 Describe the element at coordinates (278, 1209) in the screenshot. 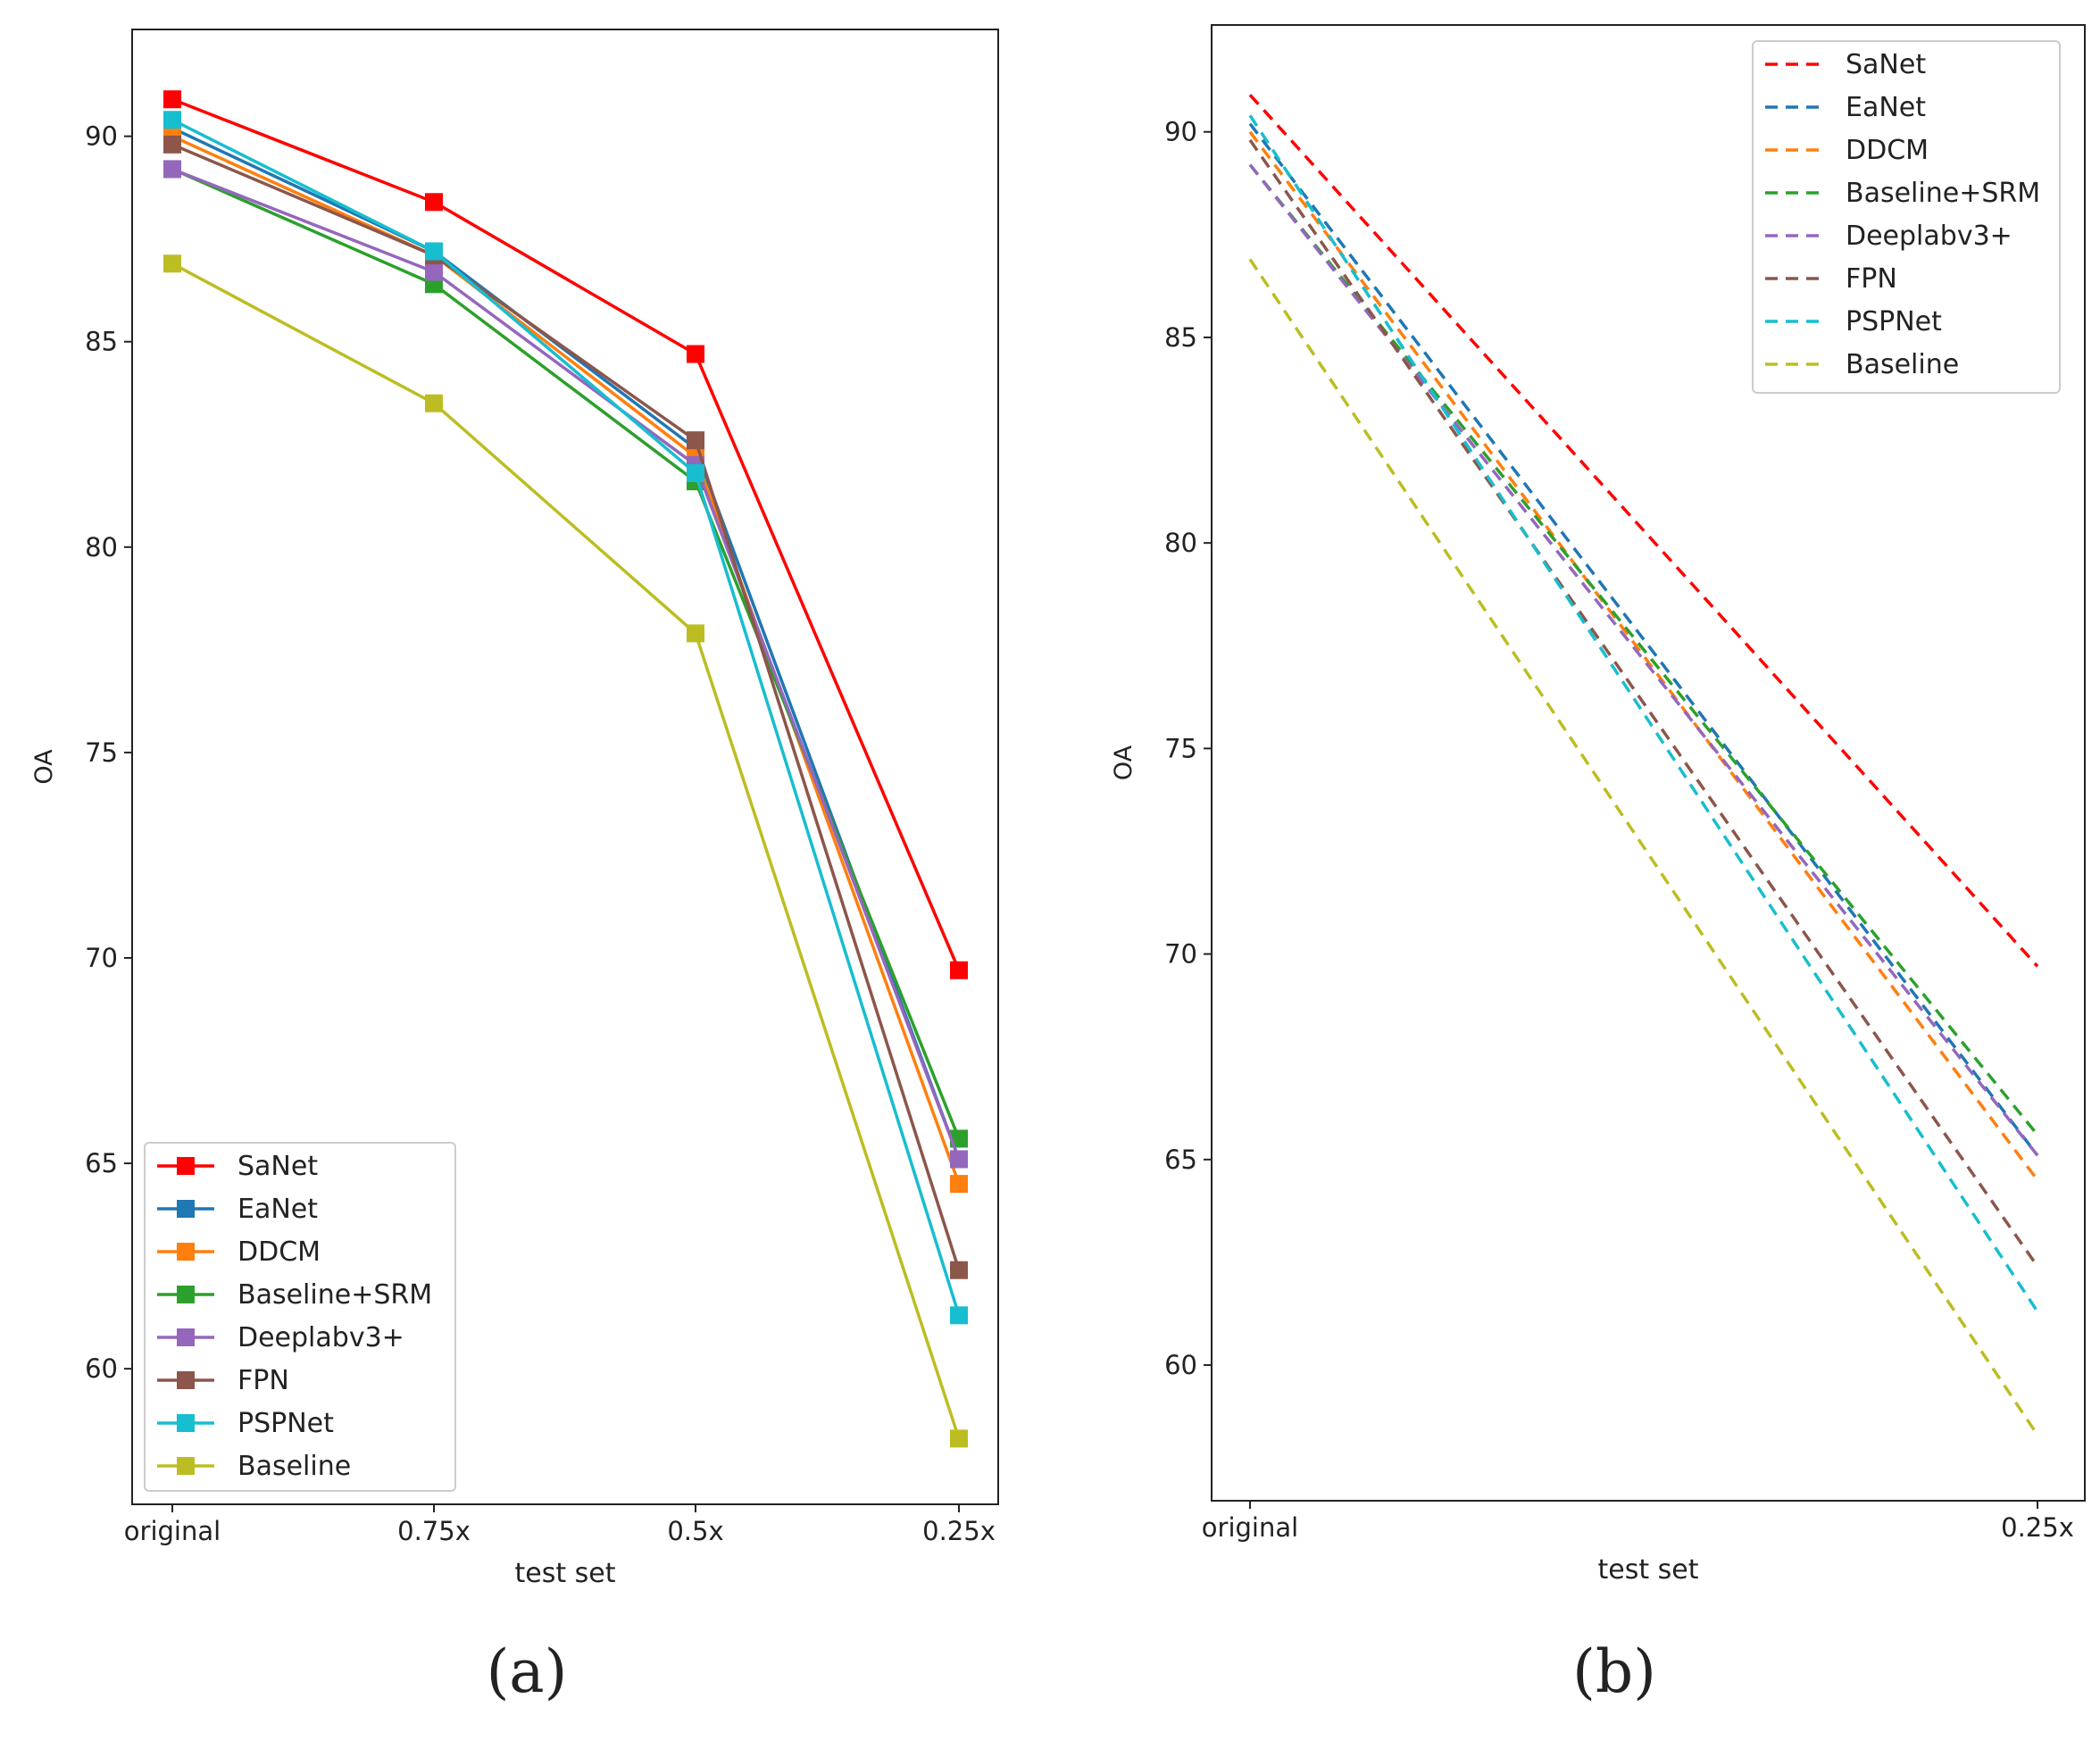

I see `legend-label: EaNet` at that location.